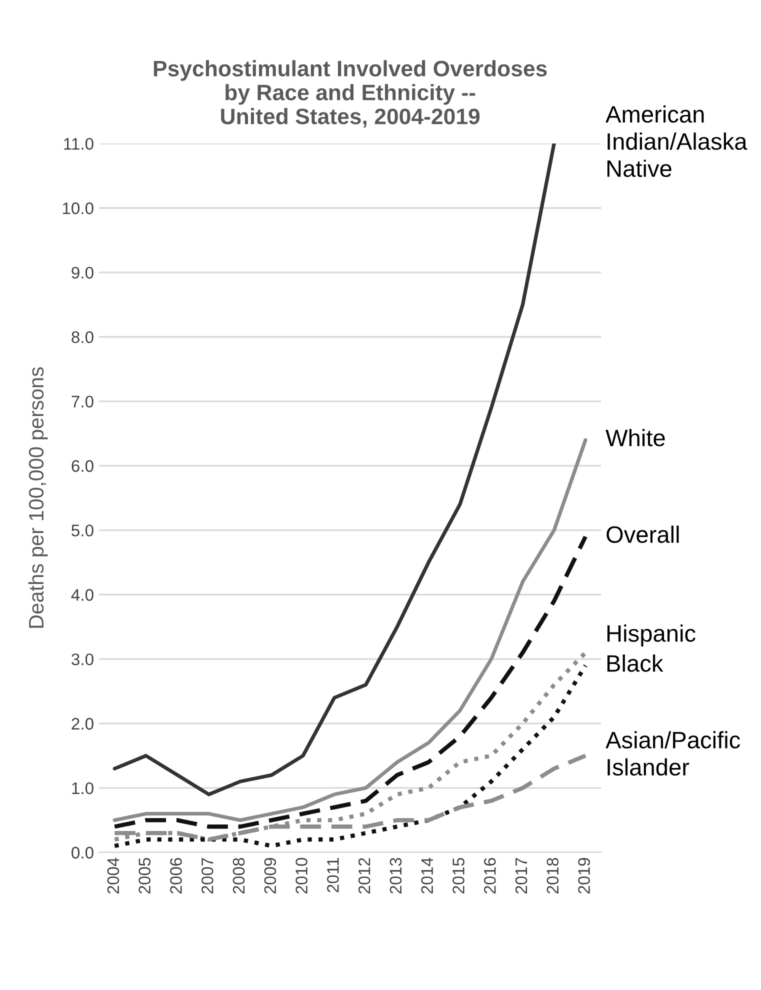 This screenshot has height=990, width=761. What do you see at coordinates (83, 337) in the screenshot?
I see `y-tick-label: 8.0` at bounding box center [83, 337].